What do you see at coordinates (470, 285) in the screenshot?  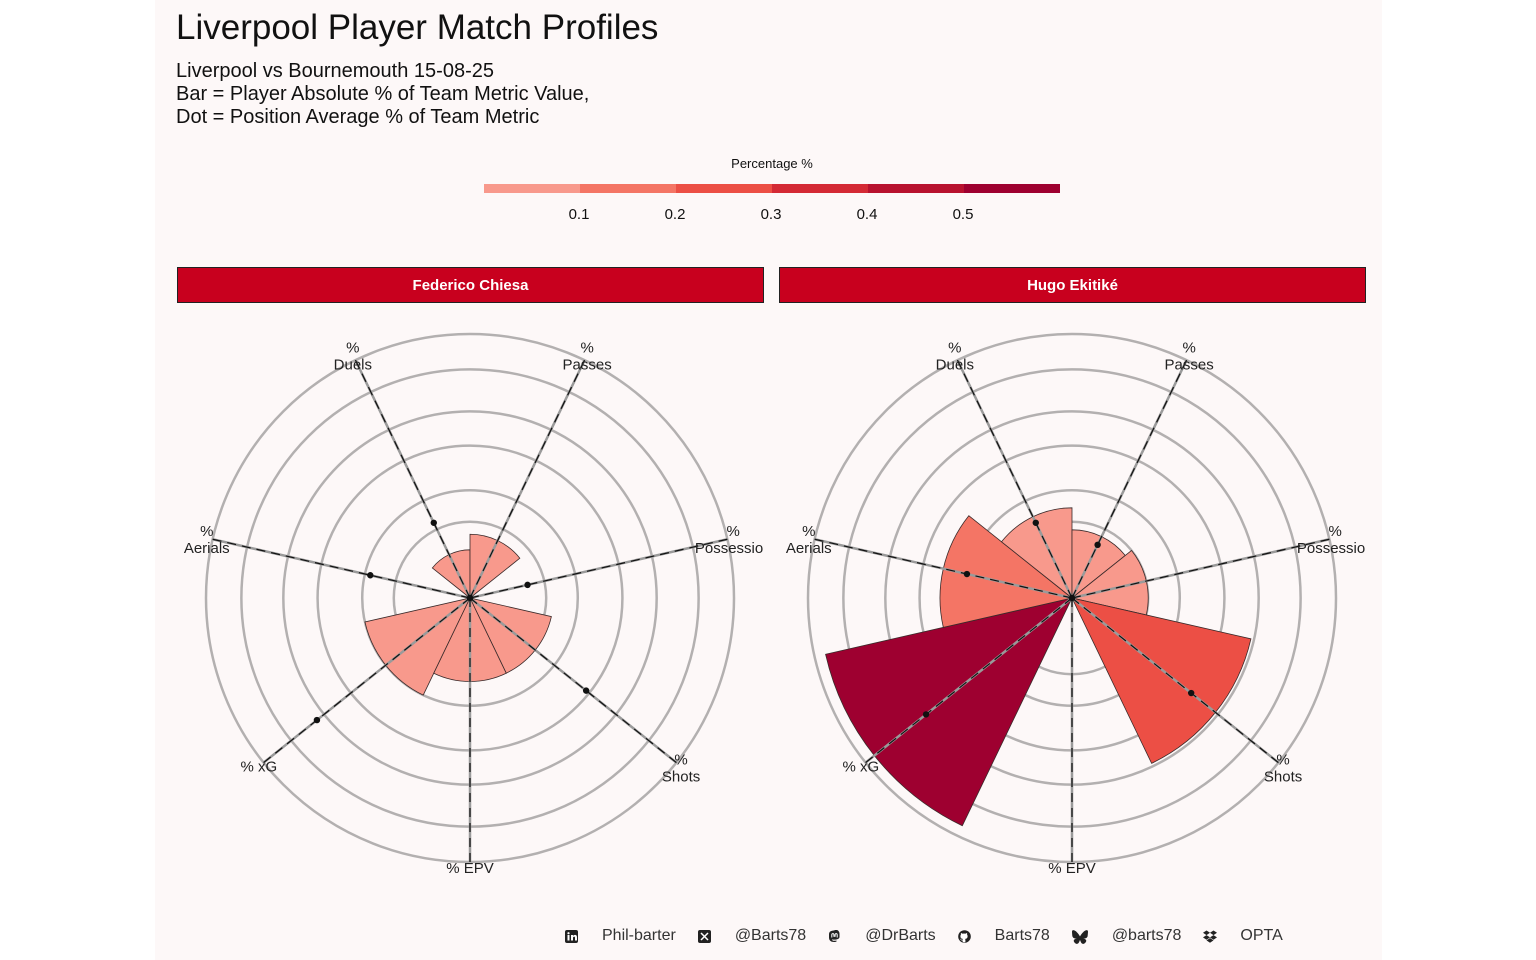 I see `panel-title-chiesa: Federico Chiesa` at bounding box center [470, 285].